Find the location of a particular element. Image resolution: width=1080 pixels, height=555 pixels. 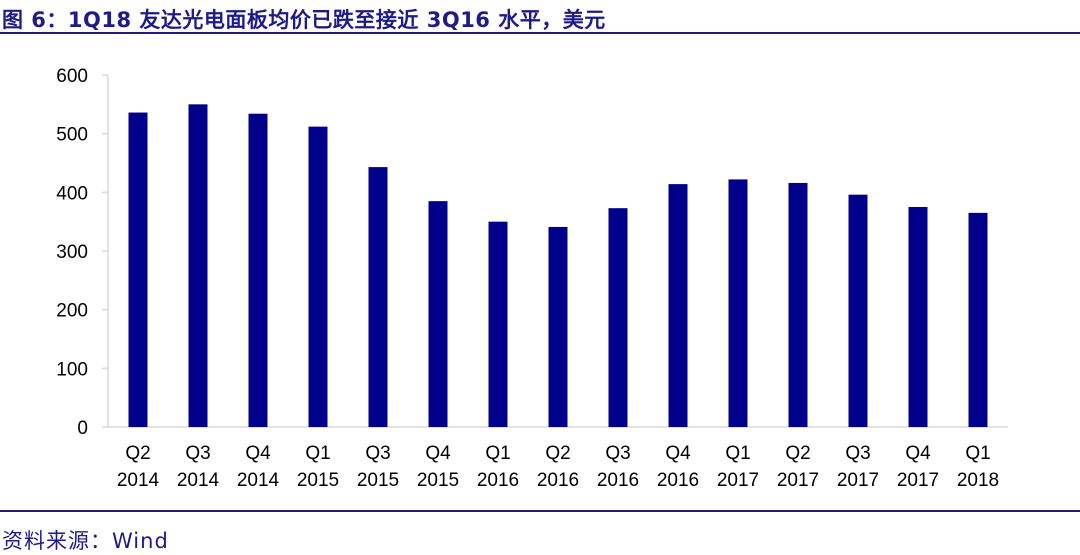

y-tick-label: 300 is located at coordinates (72, 252).